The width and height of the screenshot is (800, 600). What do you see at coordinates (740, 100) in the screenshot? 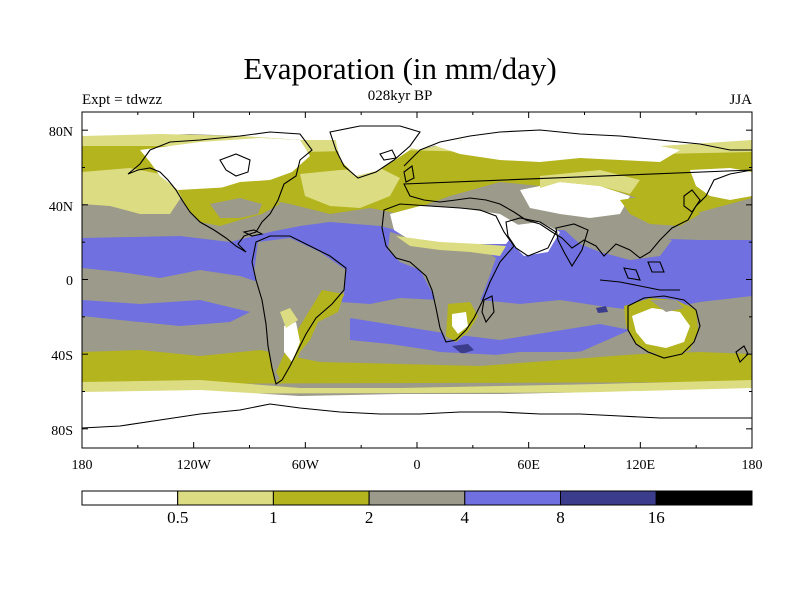
I see `season-label: JJA` at bounding box center [740, 100].